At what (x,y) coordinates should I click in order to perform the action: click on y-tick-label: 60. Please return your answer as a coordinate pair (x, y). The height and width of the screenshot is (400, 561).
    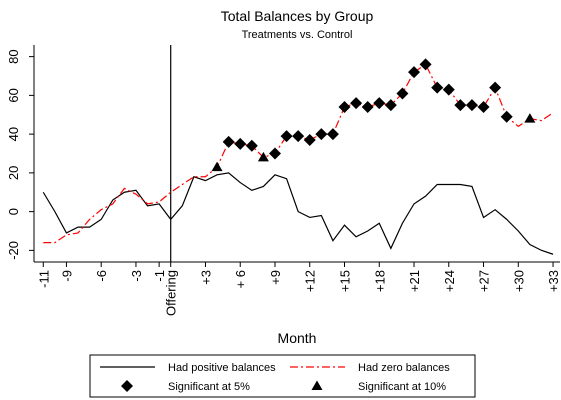
    Looking at the image, I should click on (13, 95).